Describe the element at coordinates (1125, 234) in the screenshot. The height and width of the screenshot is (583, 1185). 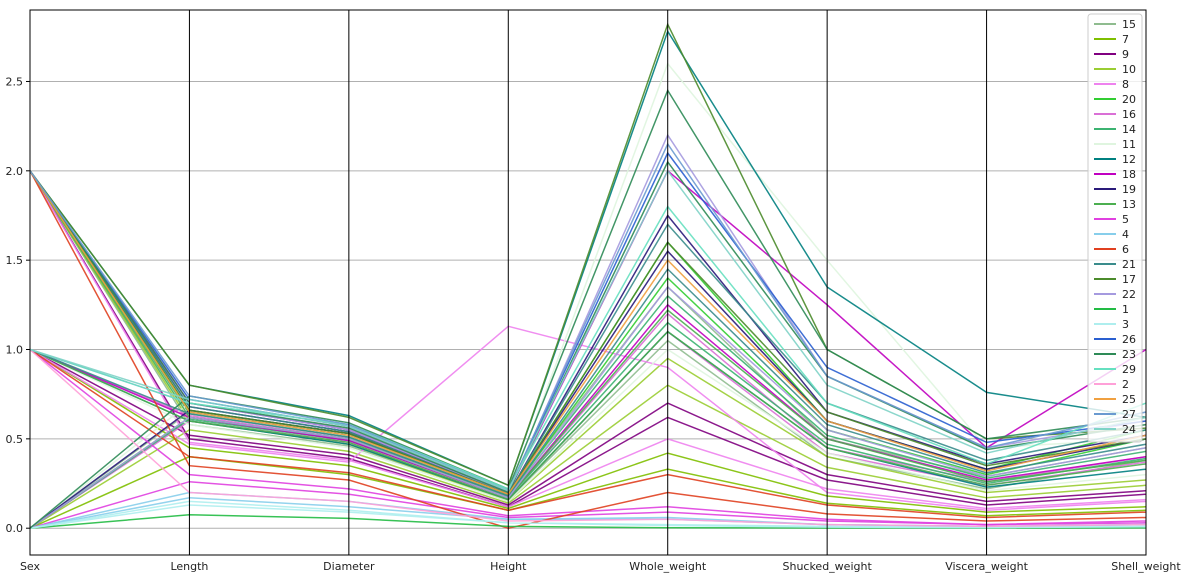
I see `legend-label: 4` at that location.